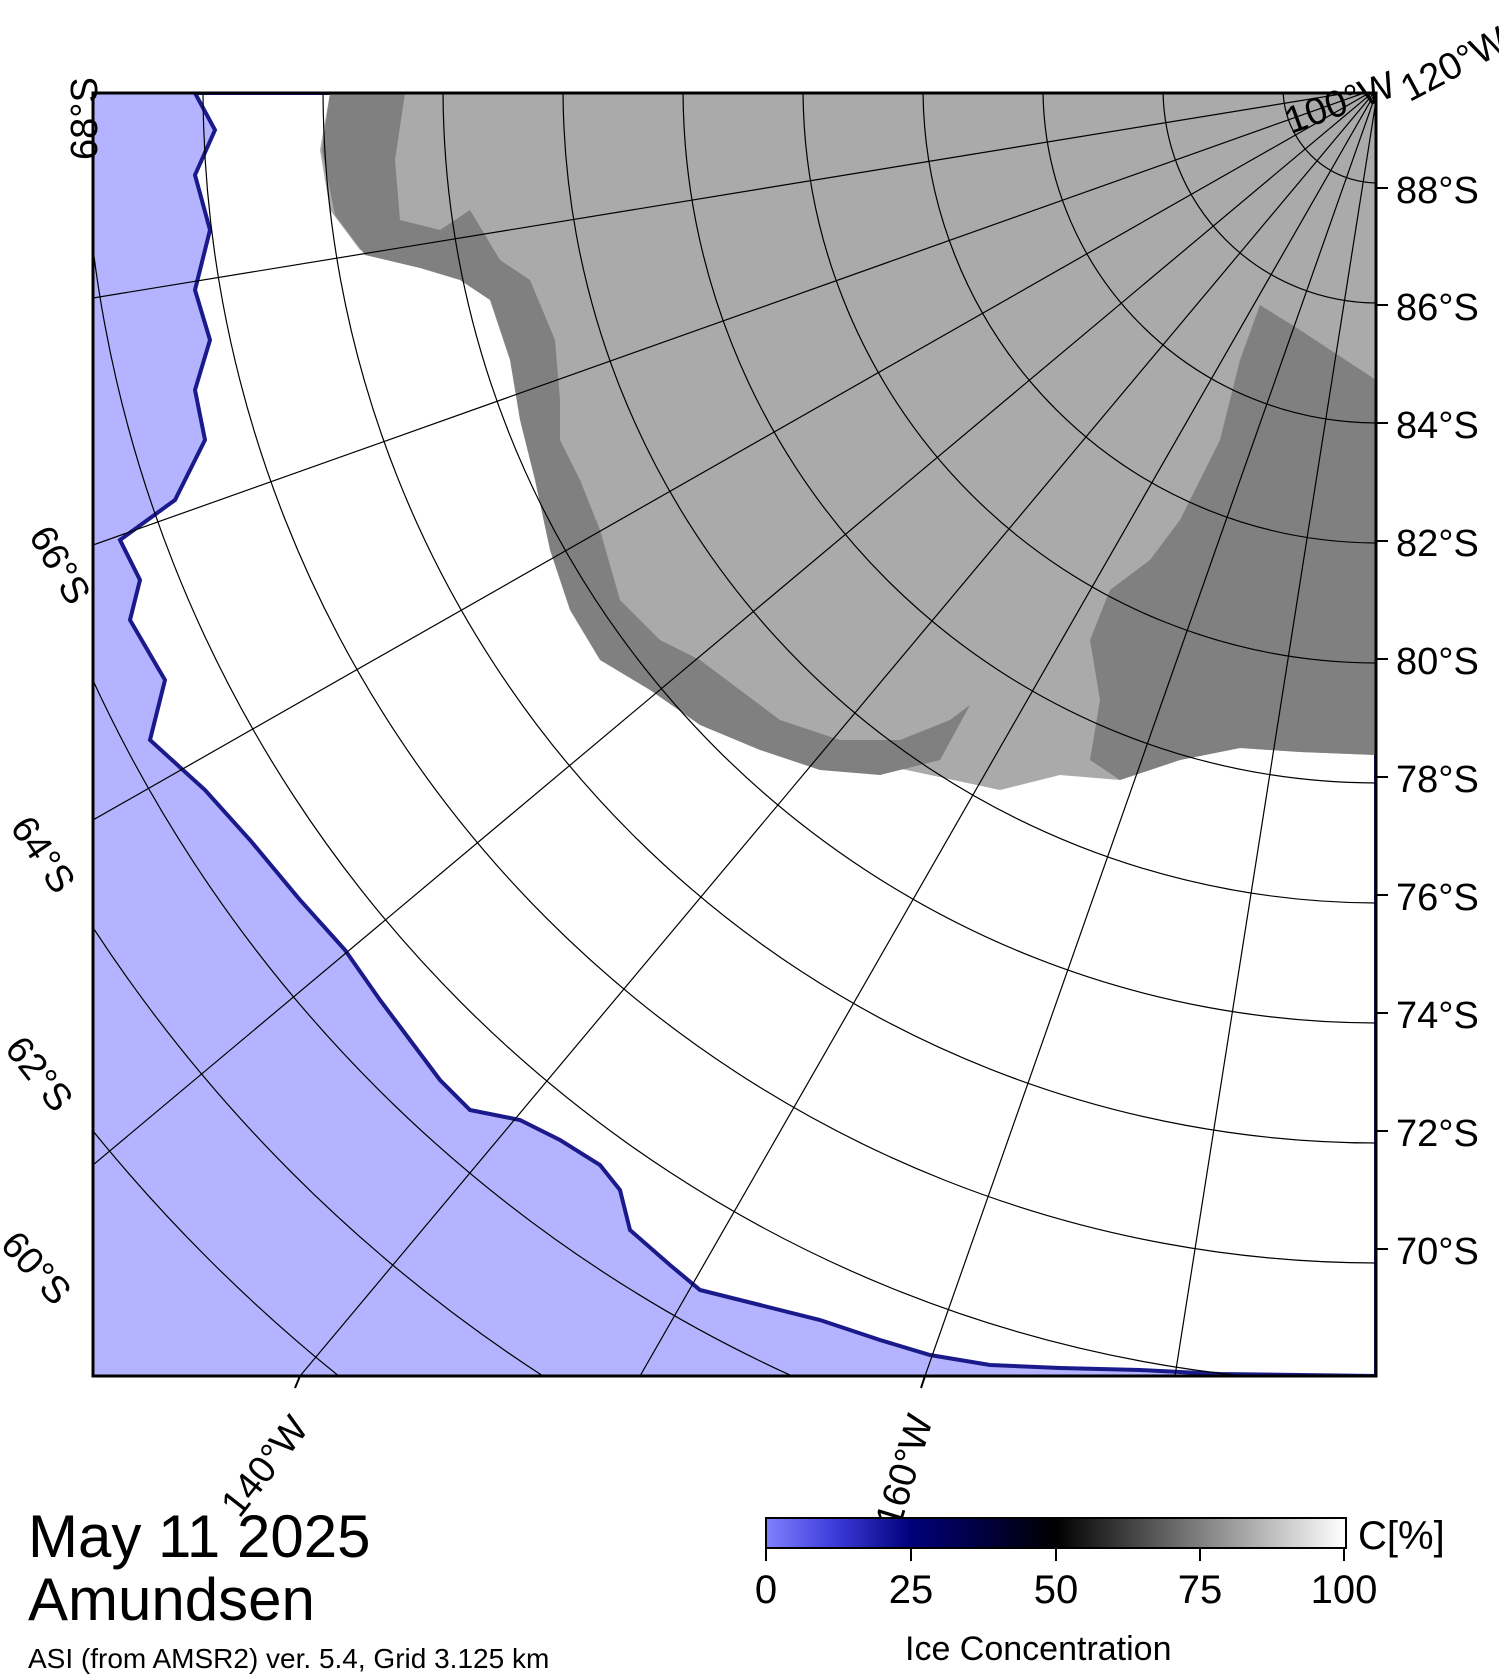  What do you see at coordinates (766, 1590) in the screenshot?
I see `colorbar-tick-label-0: 0` at bounding box center [766, 1590].